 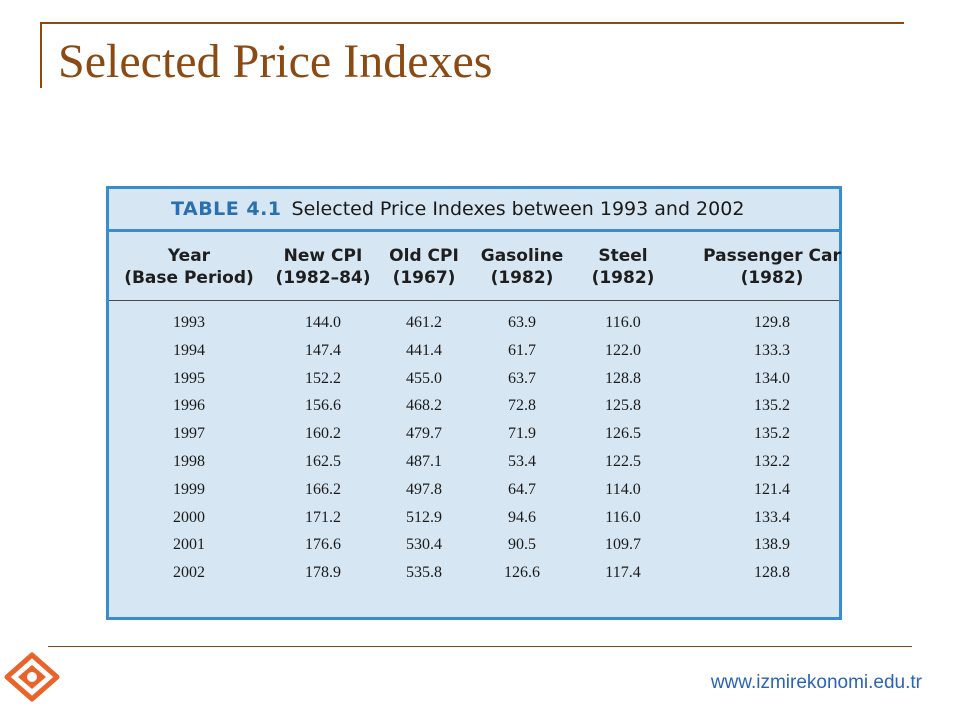 I want to click on table-cell-old-cpi: 530.4, so click(x=424, y=545).